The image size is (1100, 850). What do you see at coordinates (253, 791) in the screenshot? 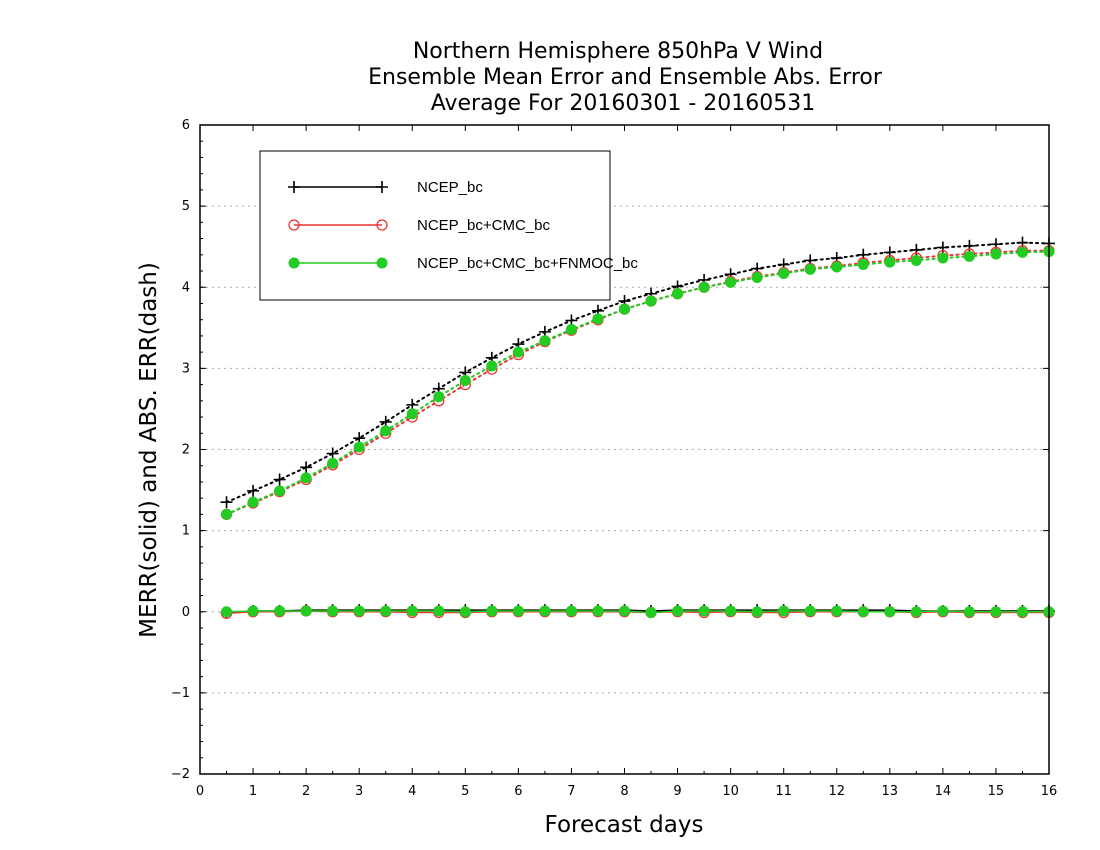
I see `x-tick-label: 1` at bounding box center [253, 791].